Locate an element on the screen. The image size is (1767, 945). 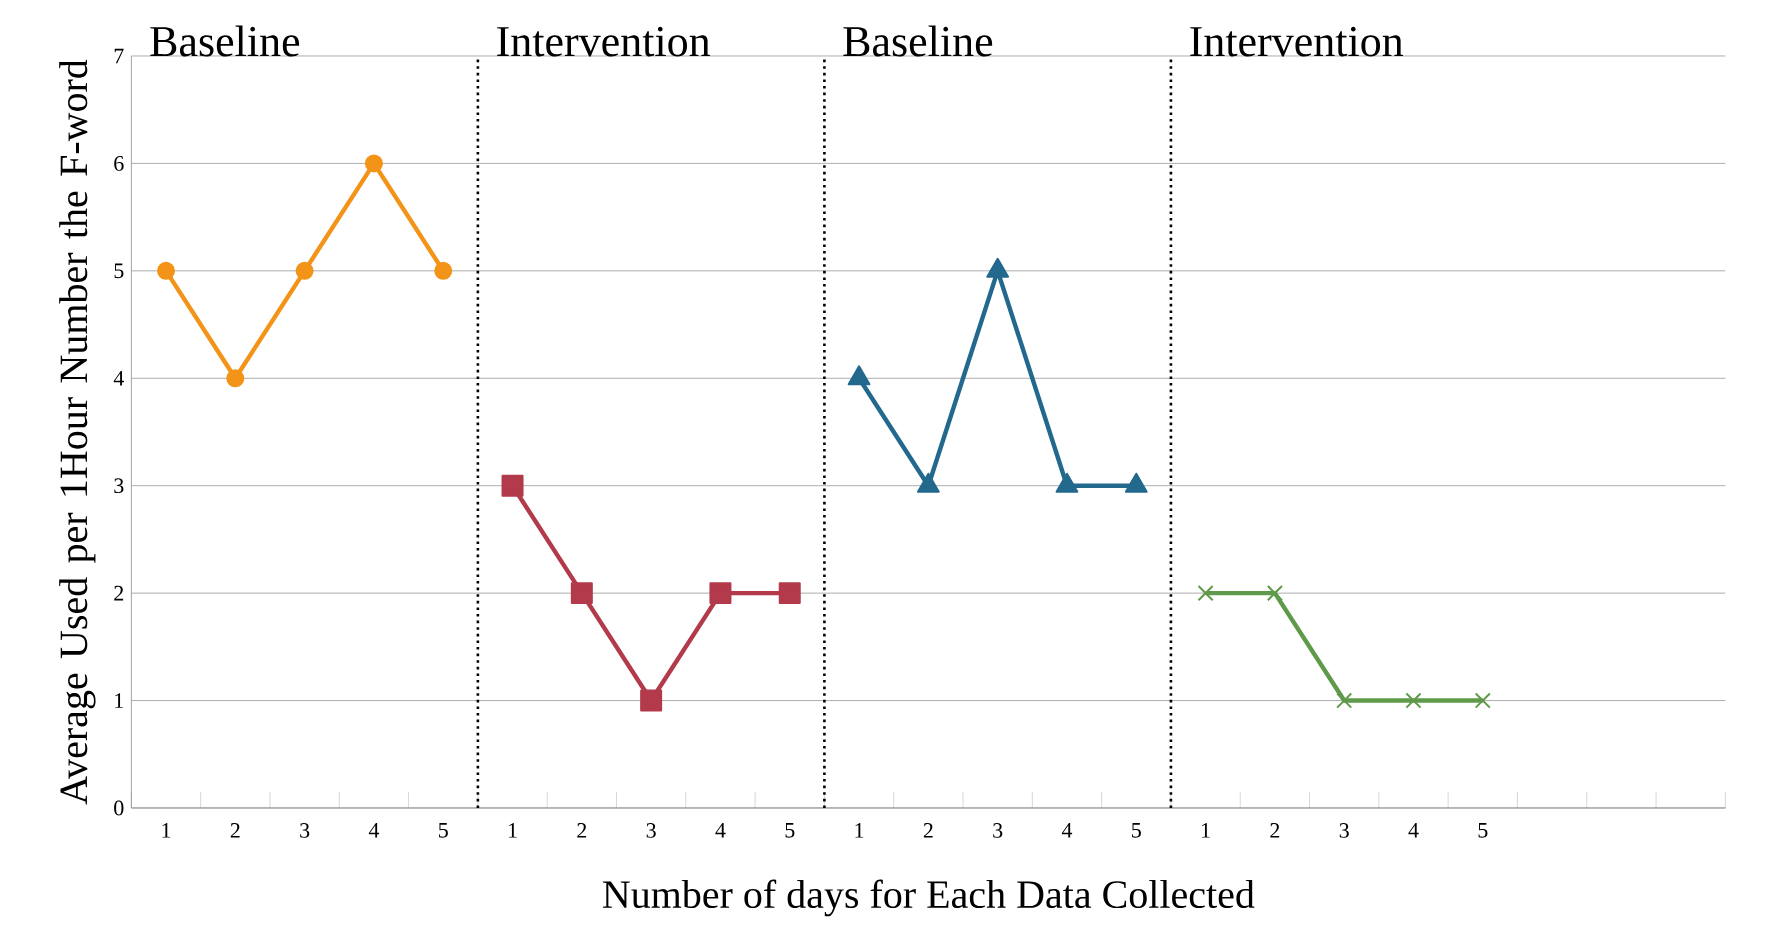
y-tick-label: 5 is located at coordinates (119, 271).